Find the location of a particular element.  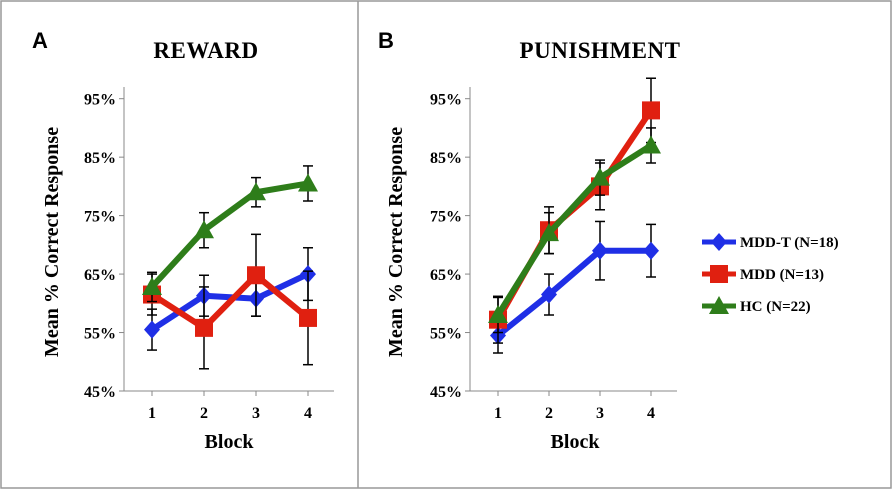

y-tick-label-reward: 55% is located at coordinates (100, 334).